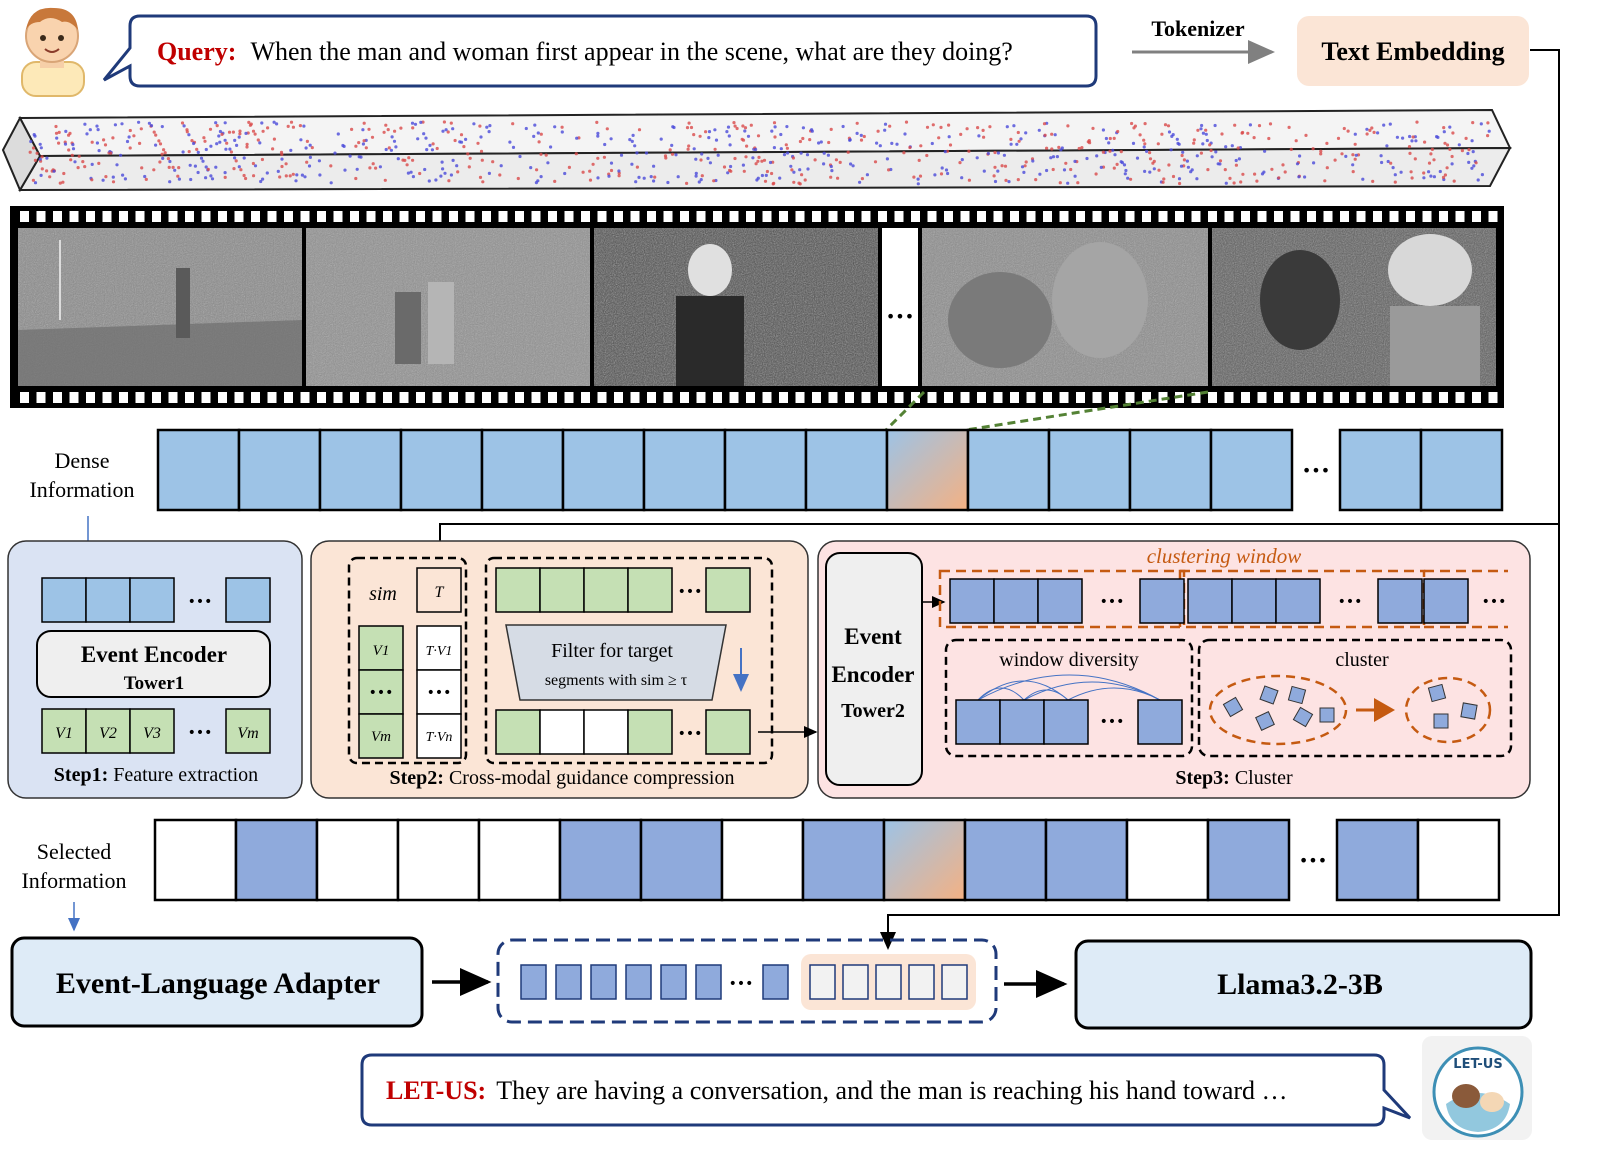 The height and width of the screenshot is (1173, 1619). What do you see at coordinates (1261, 778) in the screenshot?
I see `step3-caption-rest: Cluster` at bounding box center [1261, 778].